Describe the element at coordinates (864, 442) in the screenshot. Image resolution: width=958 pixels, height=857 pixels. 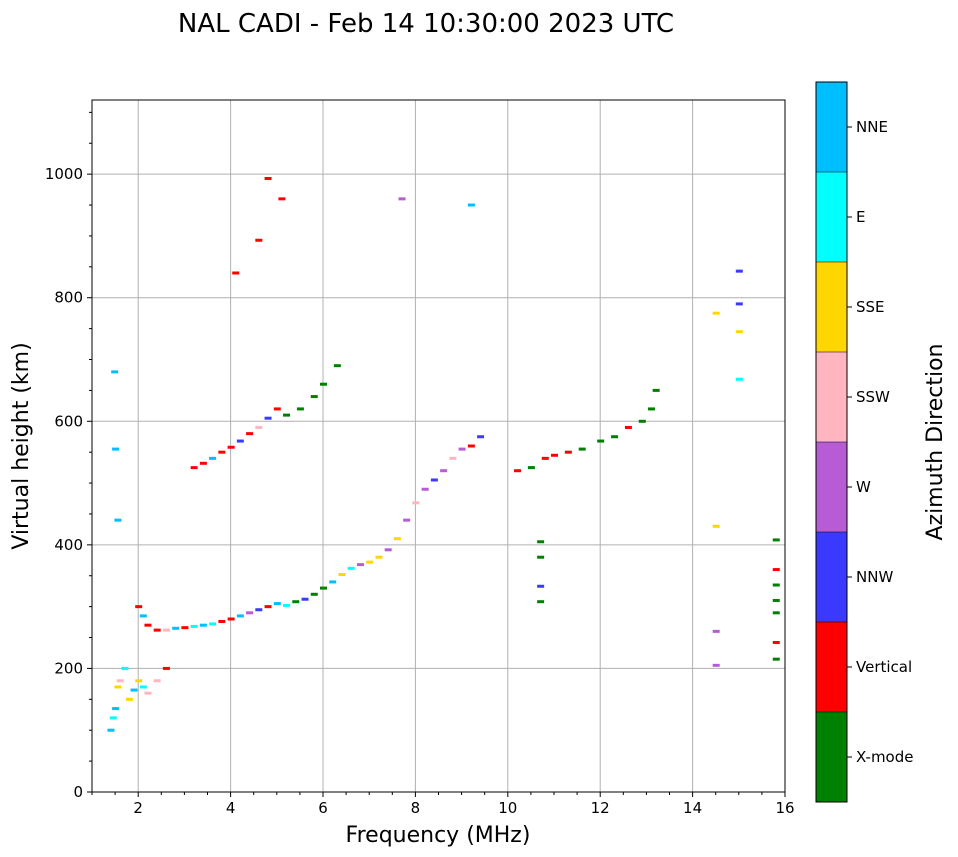
I see `azimuth-colorbar: X-mode Vertical NNW W SSW SSE E NNE` at that location.